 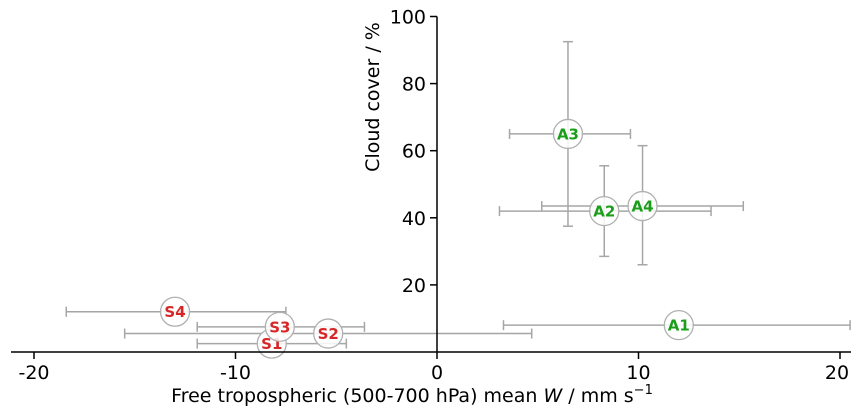 I want to click on point-a1: A1, so click(x=678, y=325).